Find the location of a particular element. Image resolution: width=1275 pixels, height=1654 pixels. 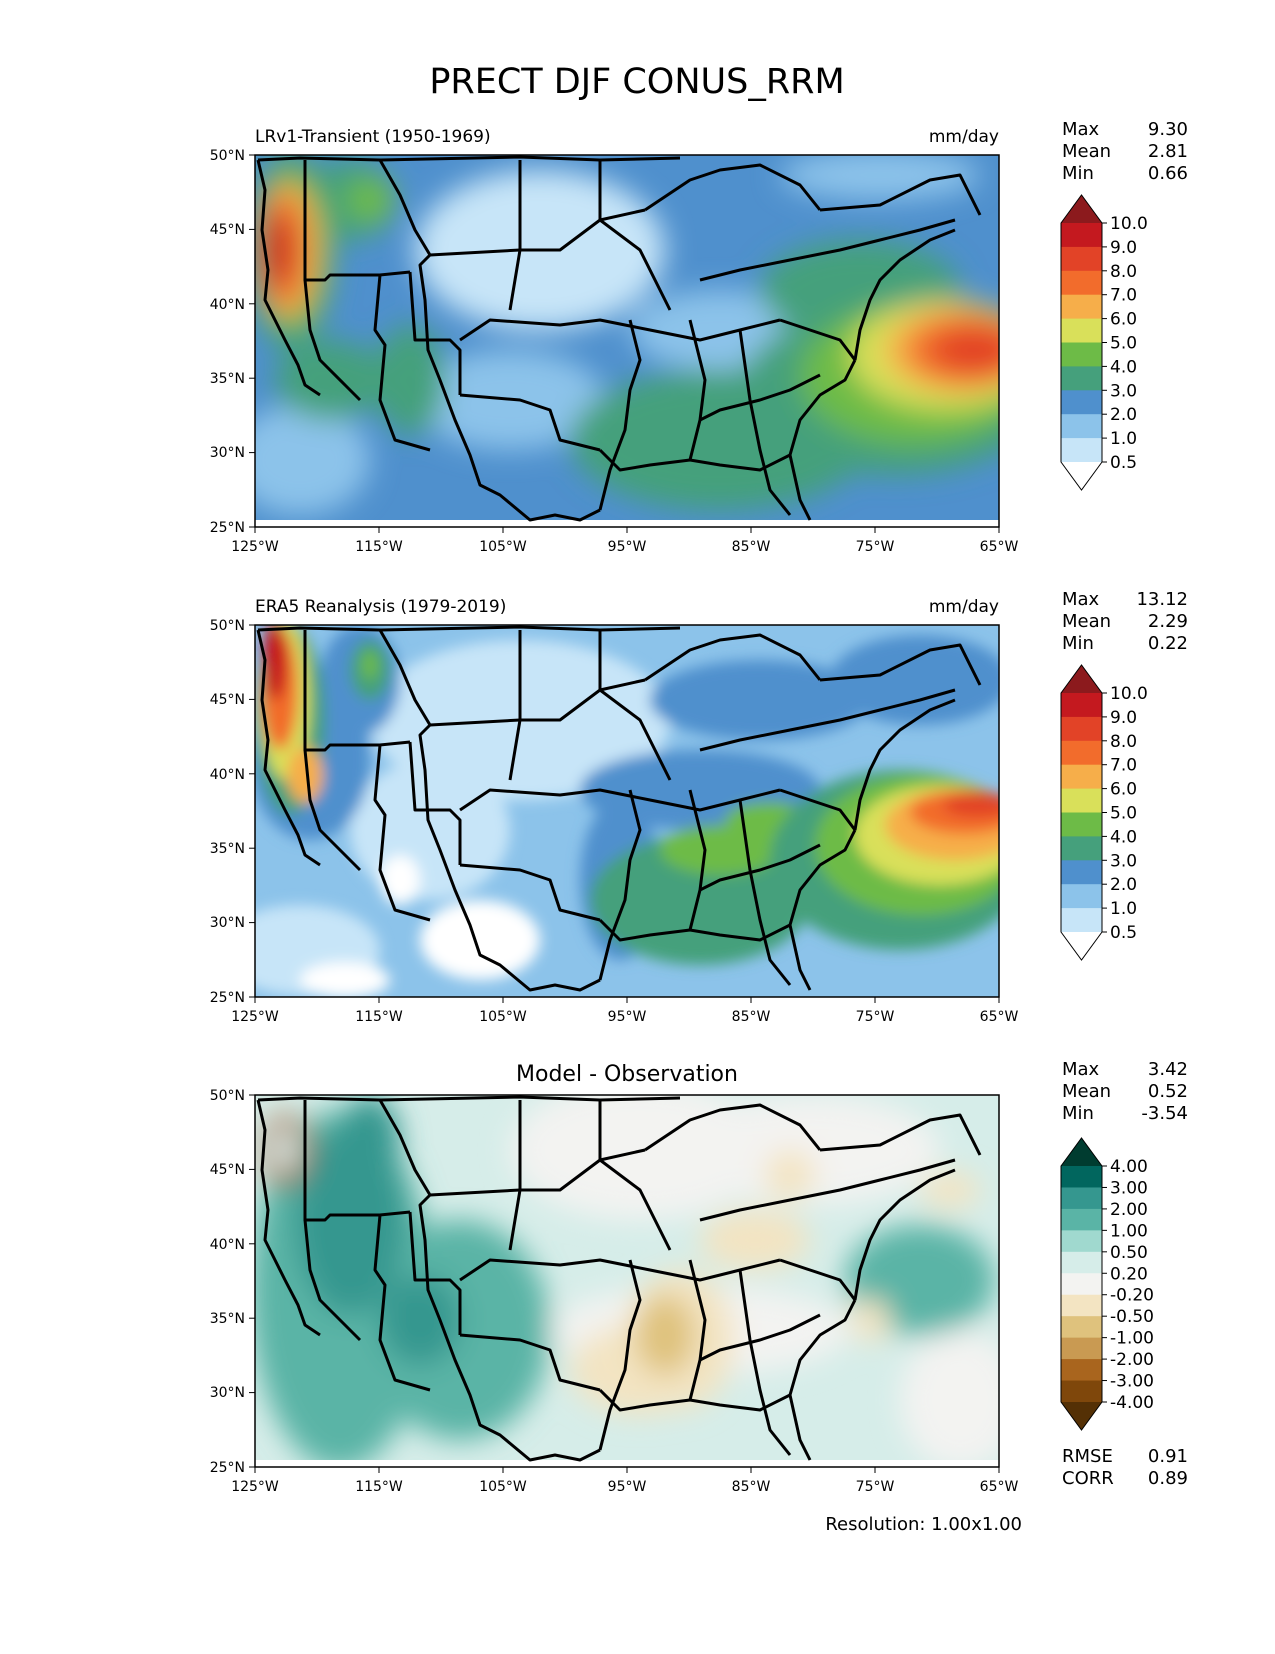

precip-map-model is located at coordinates (627, 341).